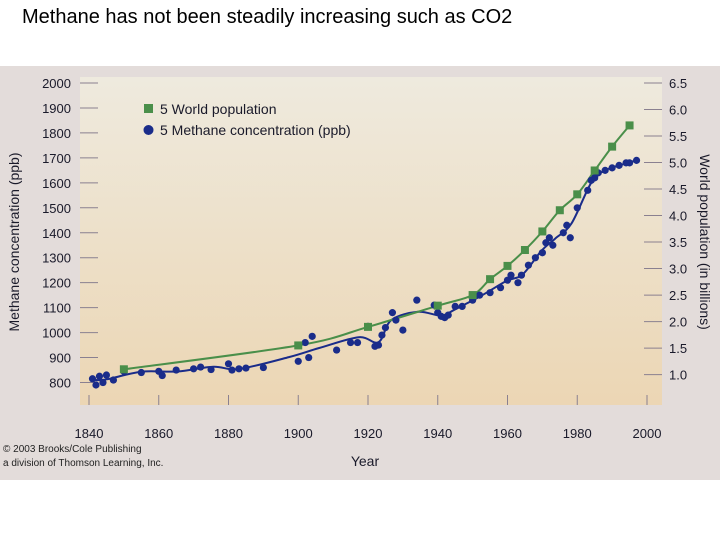  Describe the element at coordinates (56, 83) in the screenshot. I see `y-tick-label: 2000` at that location.